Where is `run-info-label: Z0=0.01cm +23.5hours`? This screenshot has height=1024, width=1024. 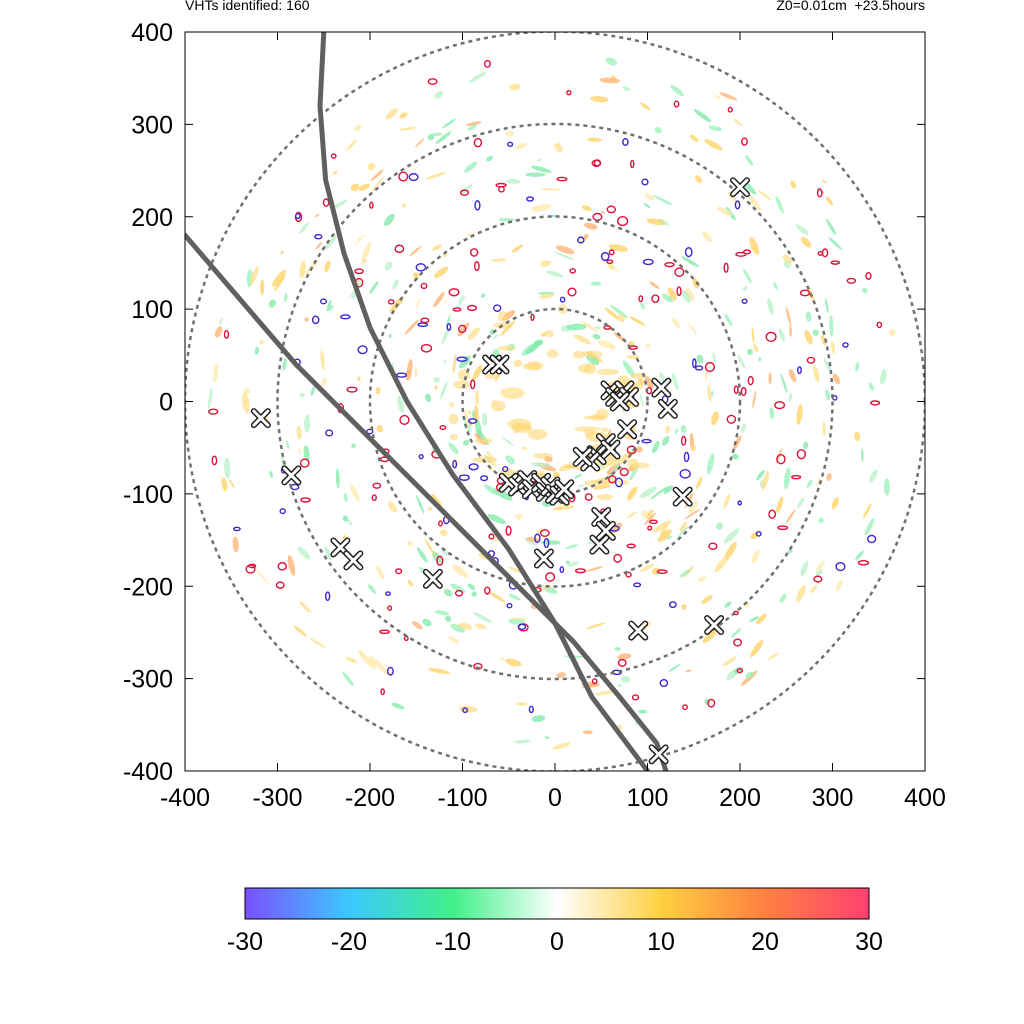 run-info-label: Z0=0.01cm +23.5hours is located at coordinates (850, 6).